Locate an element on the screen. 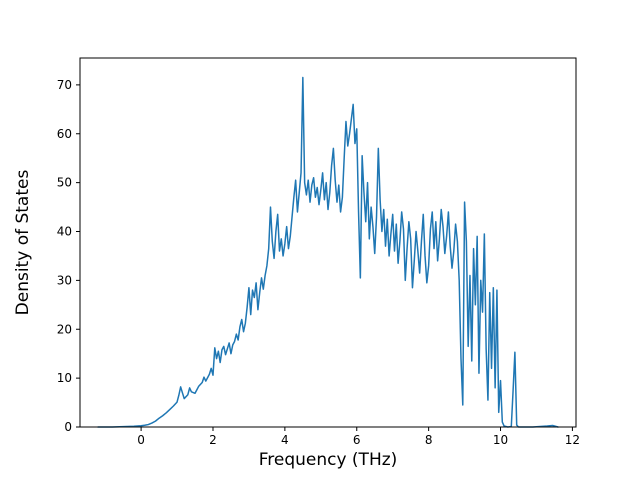  x-tick-label: 4 is located at coordinates (285, 440).